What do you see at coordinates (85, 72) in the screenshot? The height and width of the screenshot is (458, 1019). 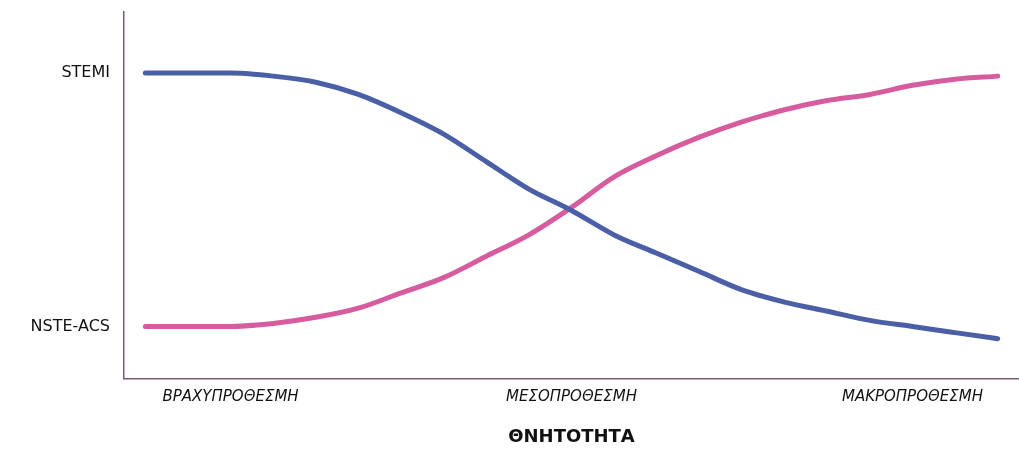 I see `text: STEMI` at bounding box center [85, 72].